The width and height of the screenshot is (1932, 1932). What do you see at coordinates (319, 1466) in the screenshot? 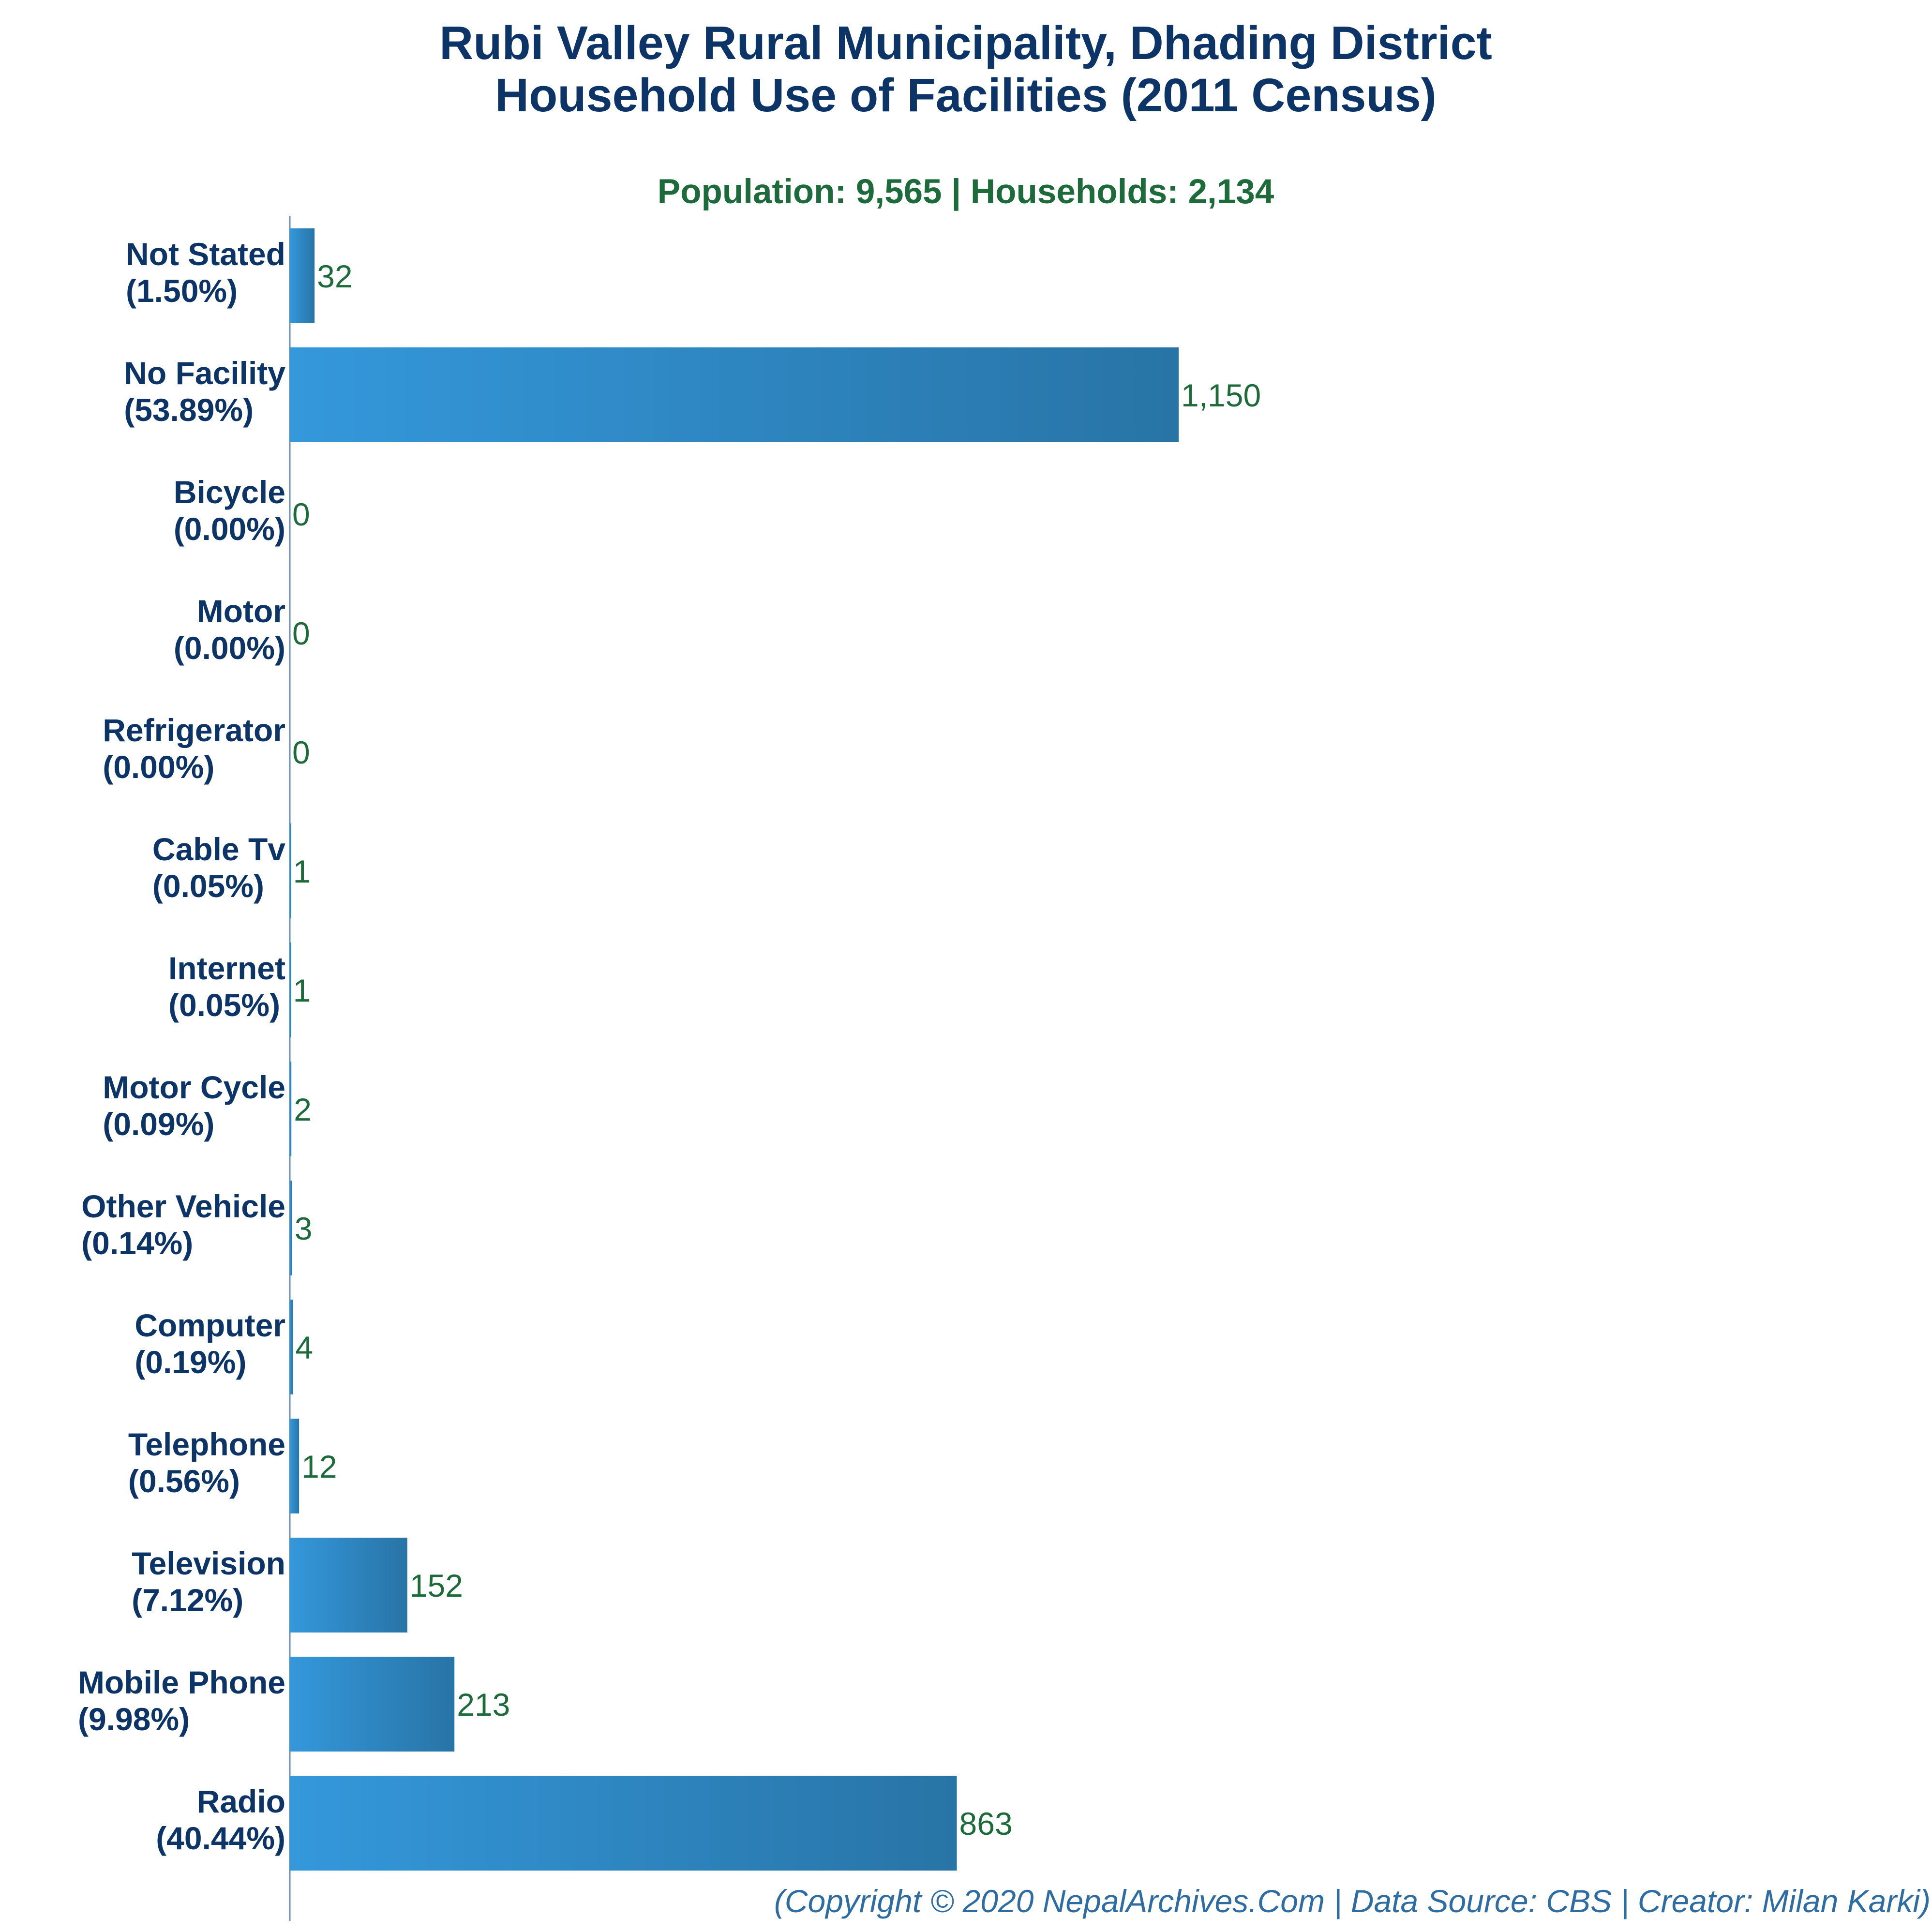
I see `value-label: 12` at bounding box center [319, 1466].